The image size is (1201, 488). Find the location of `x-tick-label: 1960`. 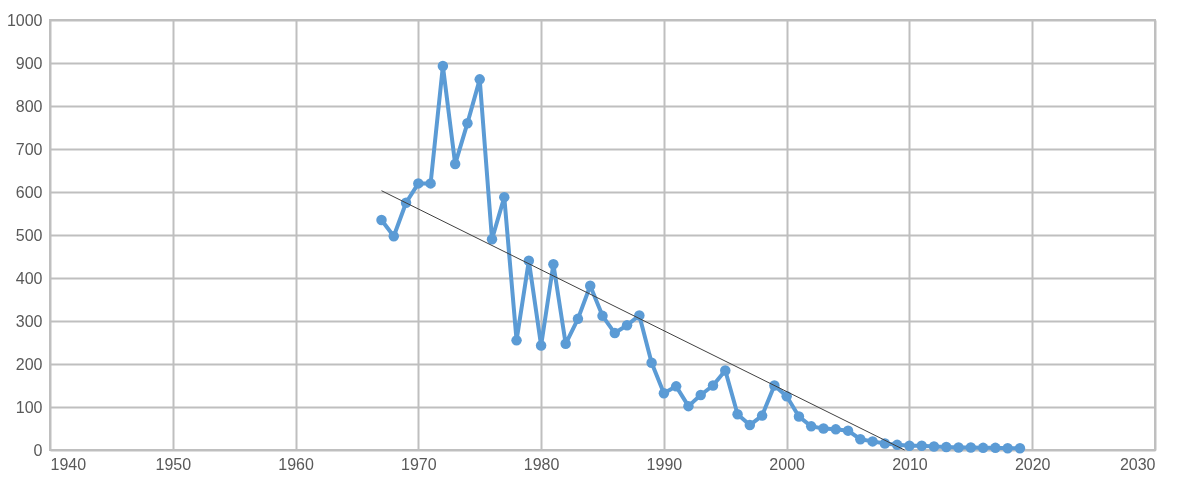

x-tick-label: 1960 is located at coordinates (296, 464).